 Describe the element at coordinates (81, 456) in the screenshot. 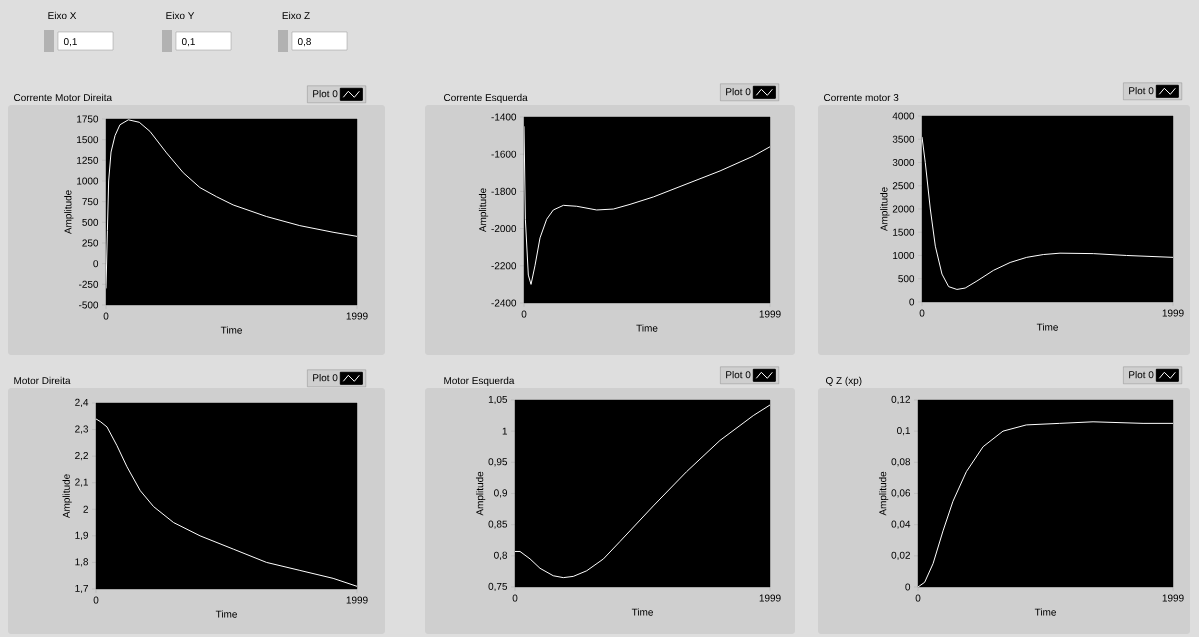

I see `y-tick-label: 2,2` at that location.